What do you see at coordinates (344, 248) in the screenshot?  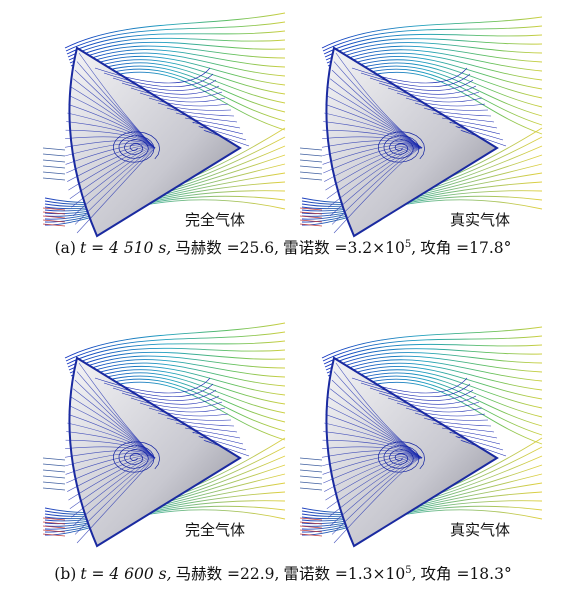 I see `caption-reynolds: 雷诺数 =3.2×10` at bounding box center [344, 248].